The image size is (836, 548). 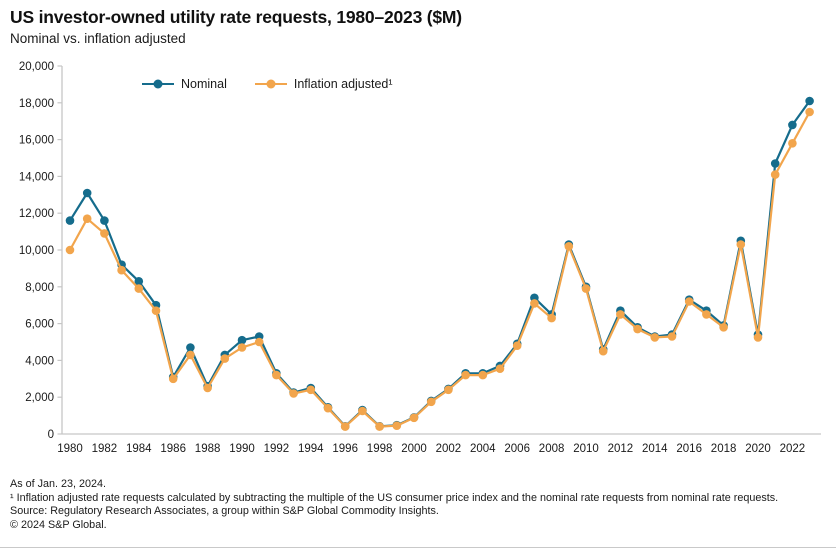 I want to click on svg-text: 2018, so click(x=724, y=449).